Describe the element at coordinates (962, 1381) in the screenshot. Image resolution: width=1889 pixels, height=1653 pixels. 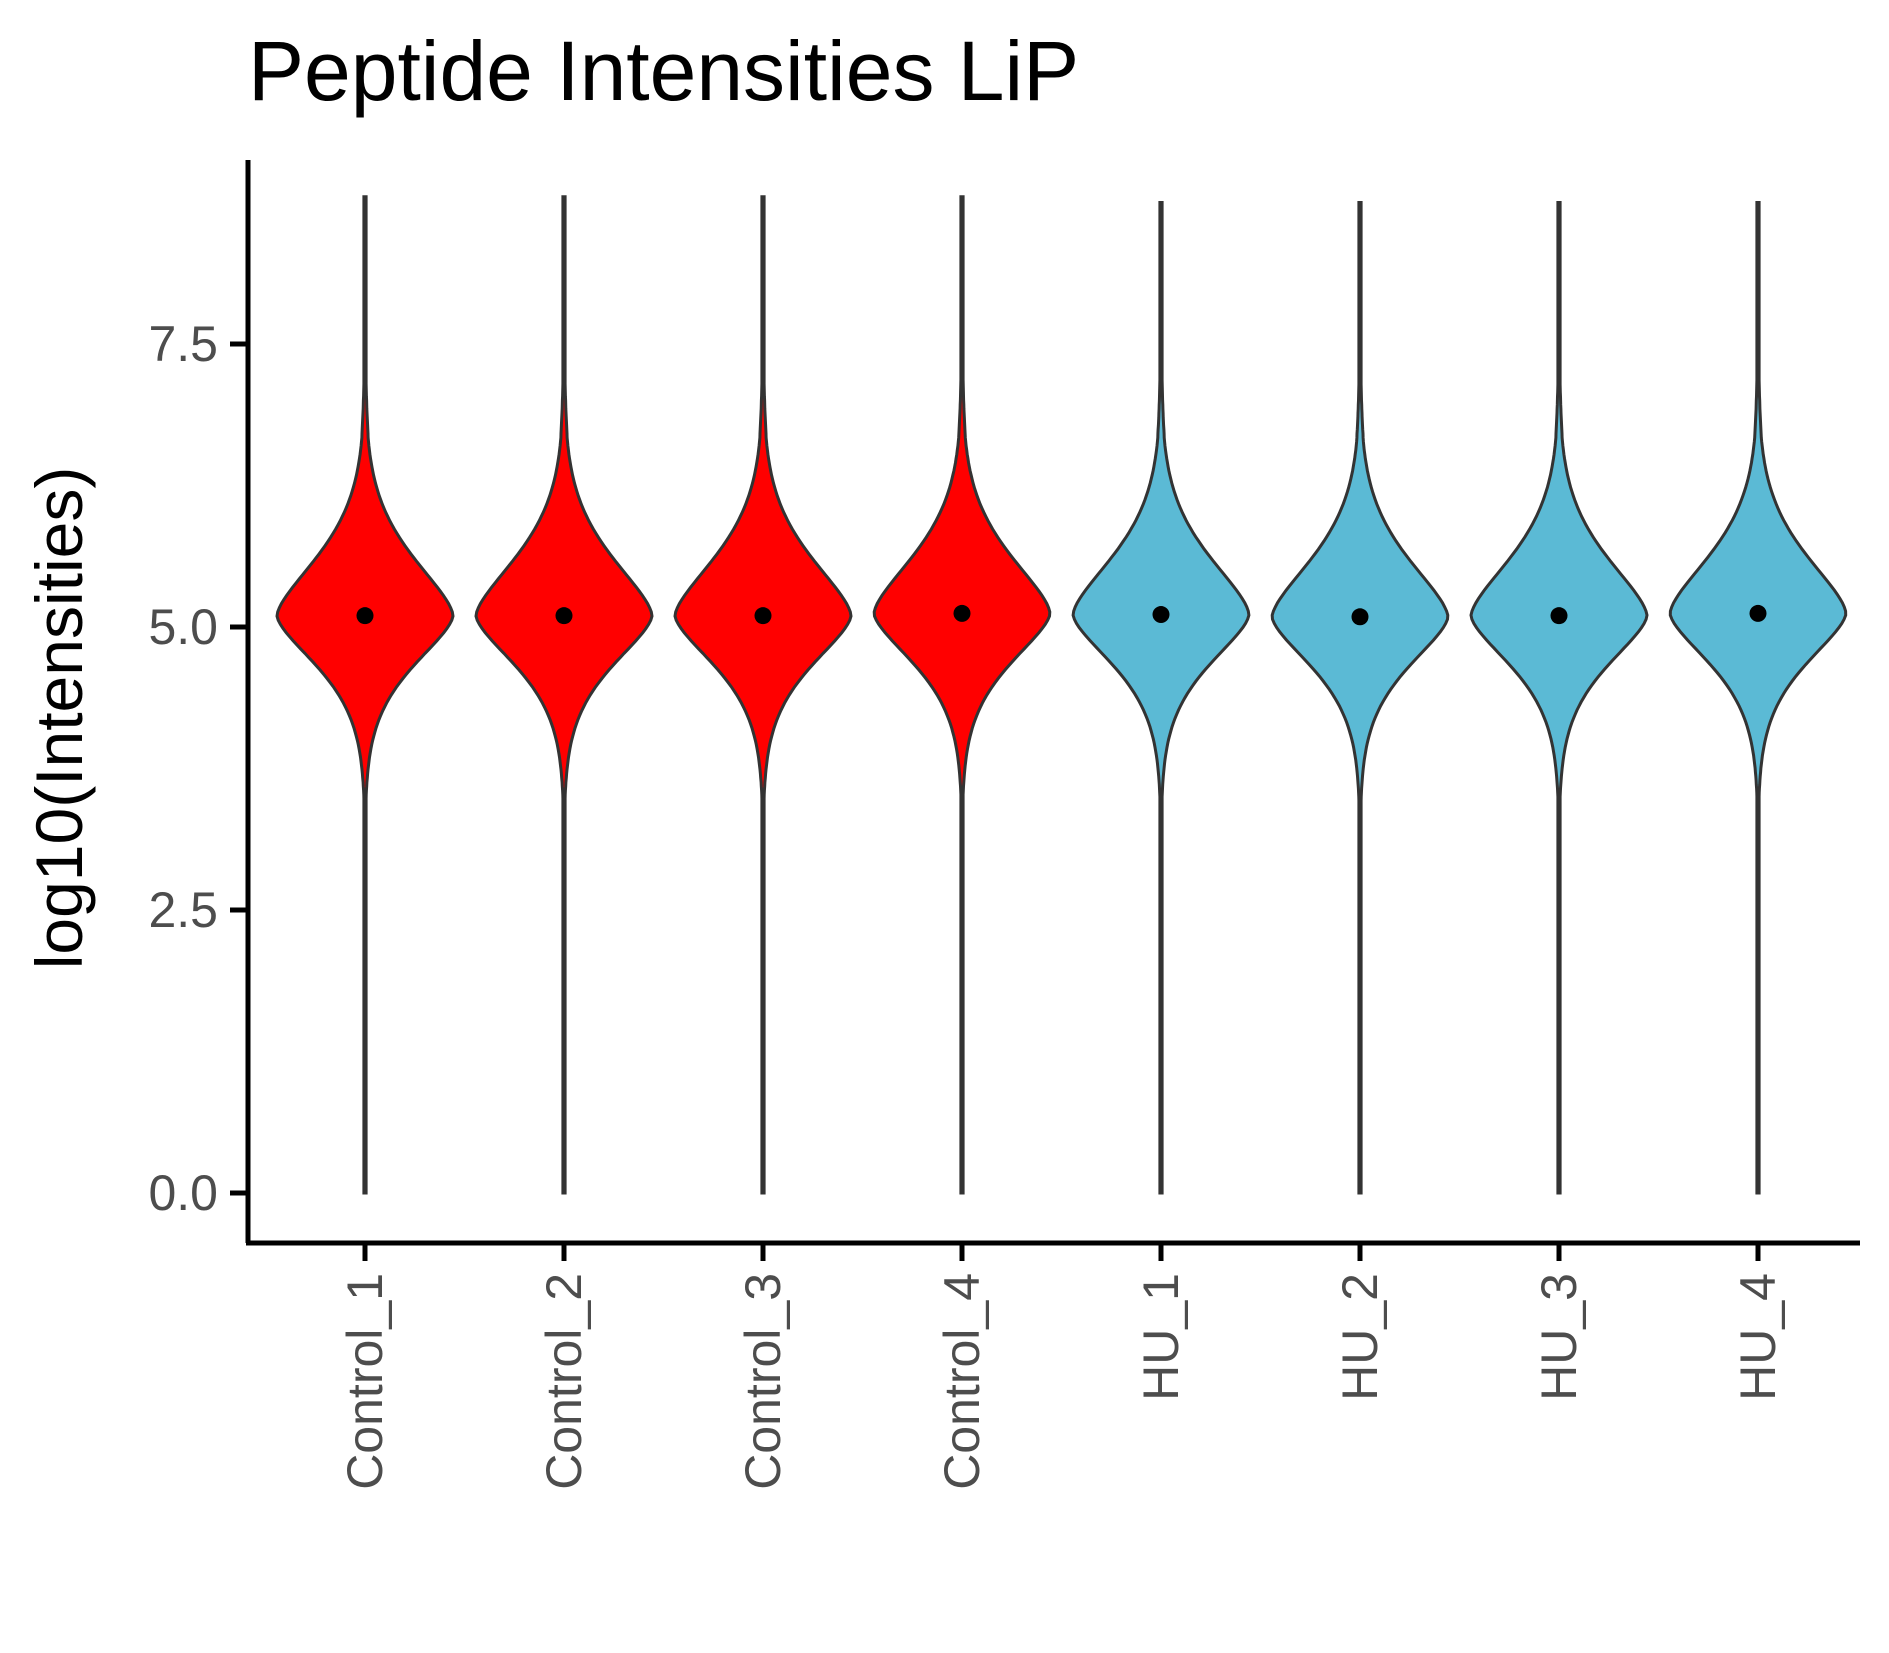
I see `x-tick-label: Control_4` at that location.